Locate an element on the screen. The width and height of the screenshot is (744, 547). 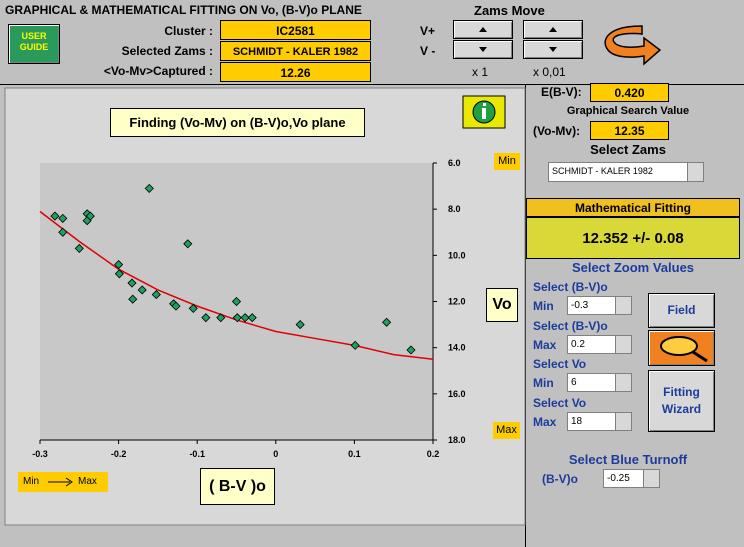
vomv-value: 12.35 is located at coordinates (629, 130).